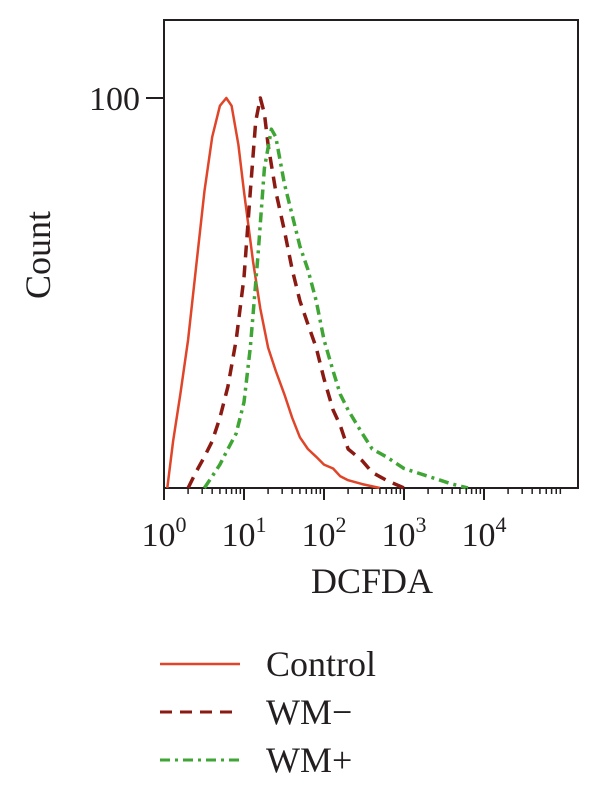 The image size is (600, 798). What do you see at coordinates (404, 533) in the screenshot?
I see `x-tick-label-3: 10³` at bounding box center [404, 533].